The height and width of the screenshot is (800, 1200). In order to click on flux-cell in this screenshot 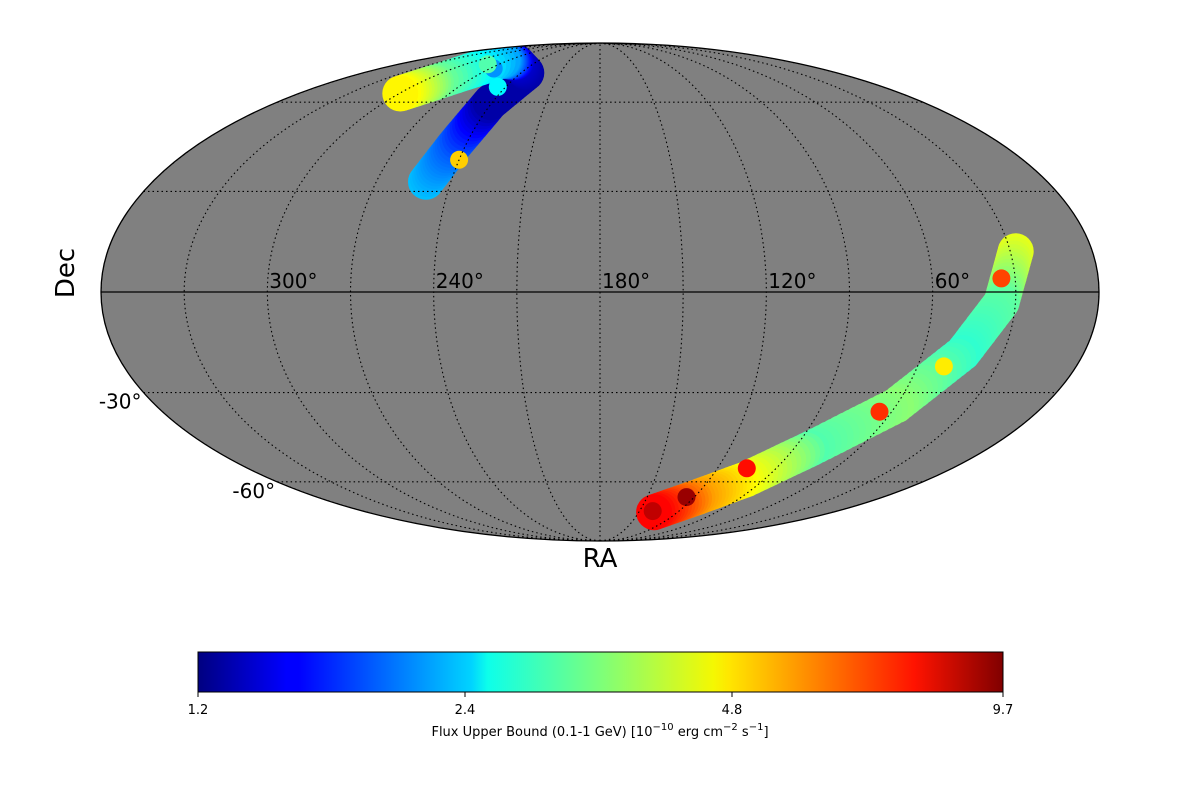, I will do `click(400, 93)`.